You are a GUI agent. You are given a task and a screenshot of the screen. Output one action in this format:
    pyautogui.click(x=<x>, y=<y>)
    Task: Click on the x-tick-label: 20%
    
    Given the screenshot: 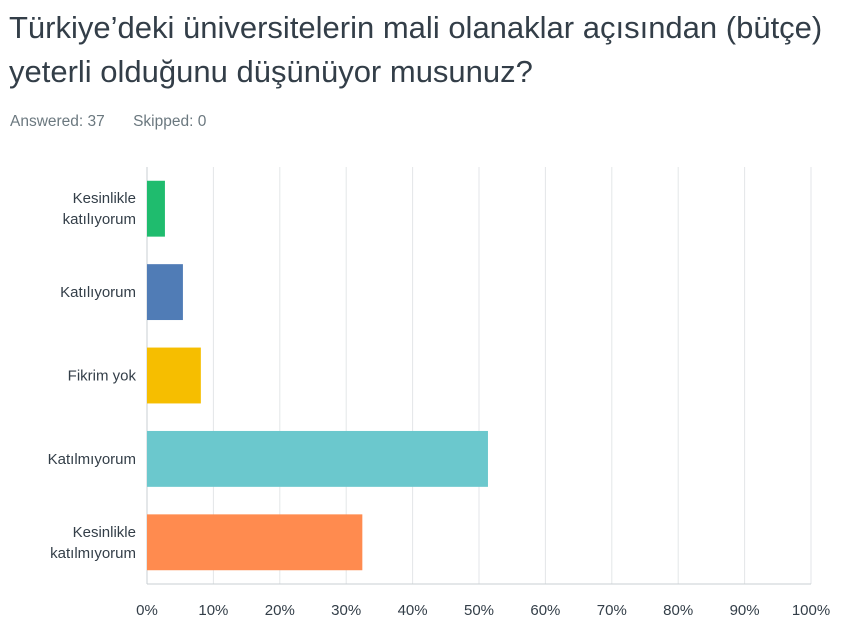 What is the action you would take?
    pyautogui.click(x=280, y=610)
    